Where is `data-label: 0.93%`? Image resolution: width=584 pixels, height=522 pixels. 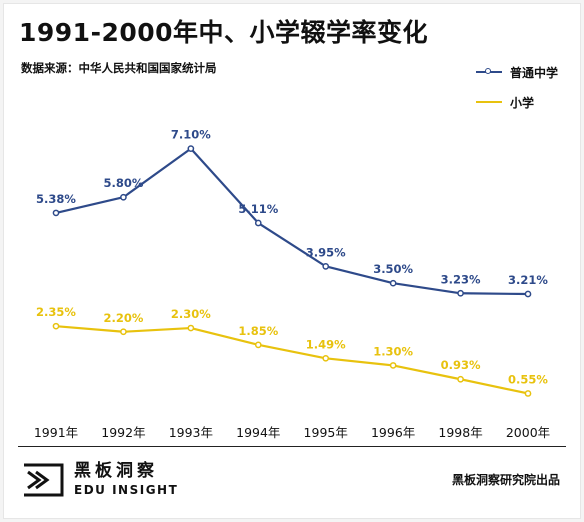
data-label: 0.93% is located at coordinates (461, 365).